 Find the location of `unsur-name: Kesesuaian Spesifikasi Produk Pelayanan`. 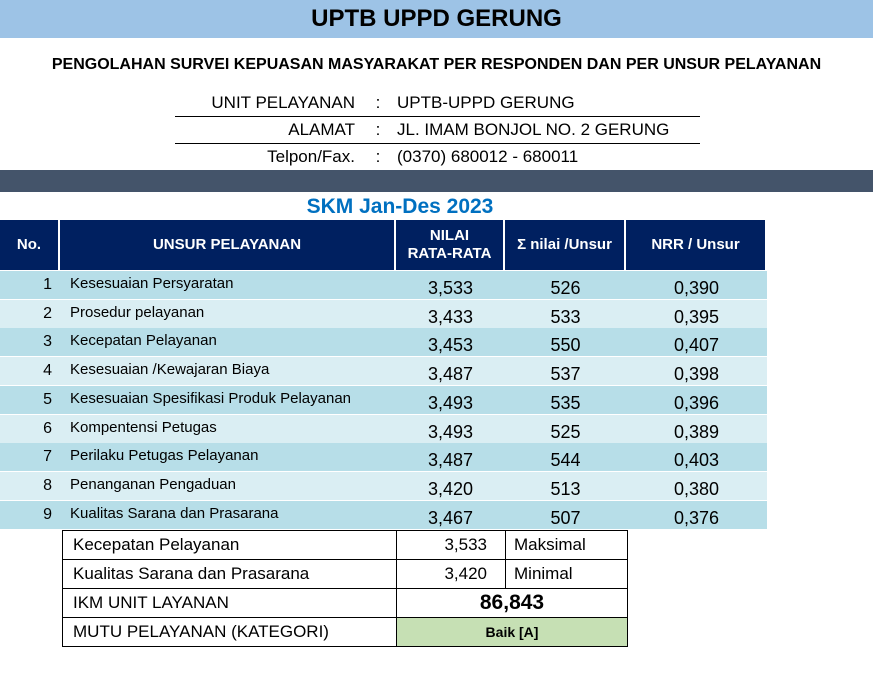

unsur-name: Kesesuaian Spesifikasi Produk Pelayanan is located at coordinates (211, 398).